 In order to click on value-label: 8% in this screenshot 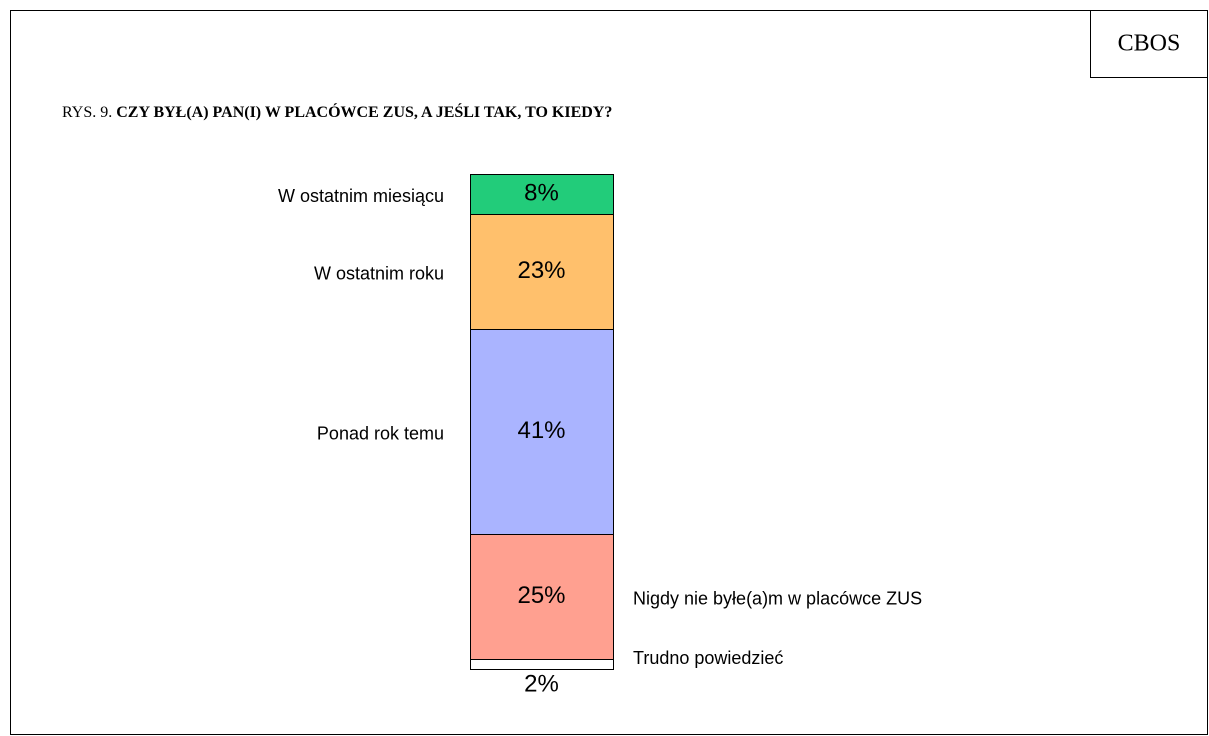, I will do `click(541, 192)`.